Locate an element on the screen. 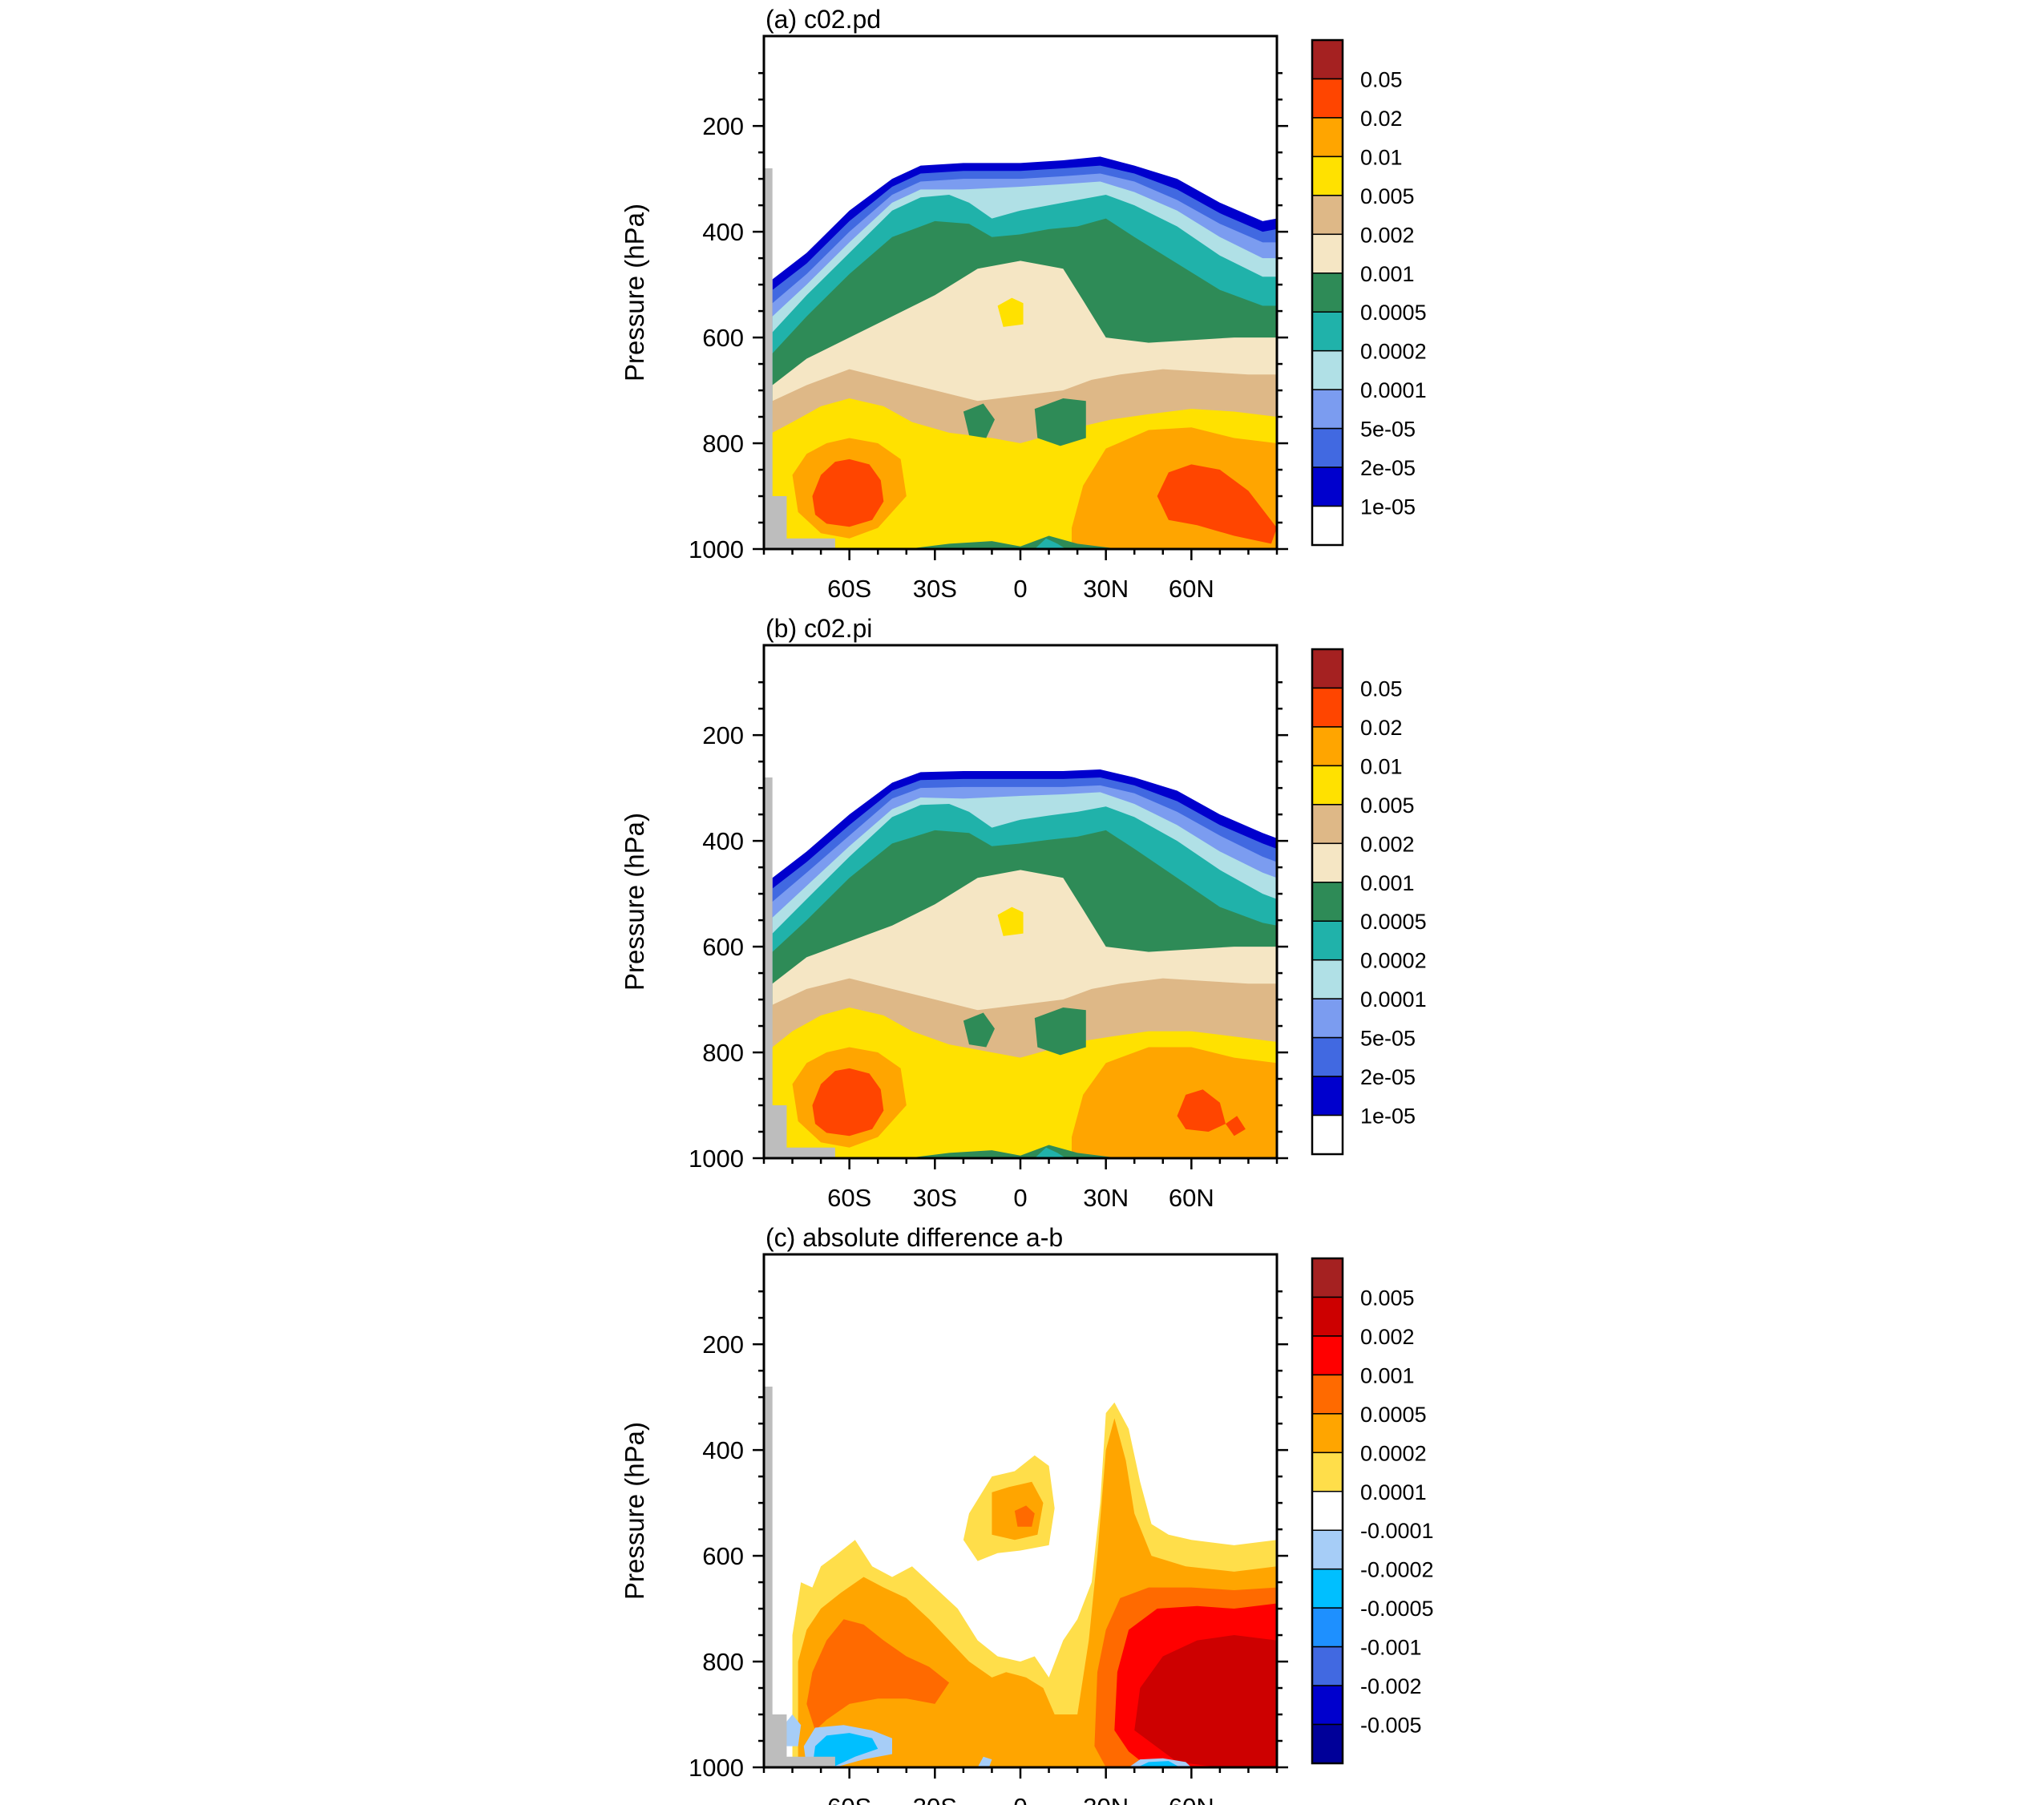  colorbar-label: -0.002 is located at coordinates (1391, 1686).